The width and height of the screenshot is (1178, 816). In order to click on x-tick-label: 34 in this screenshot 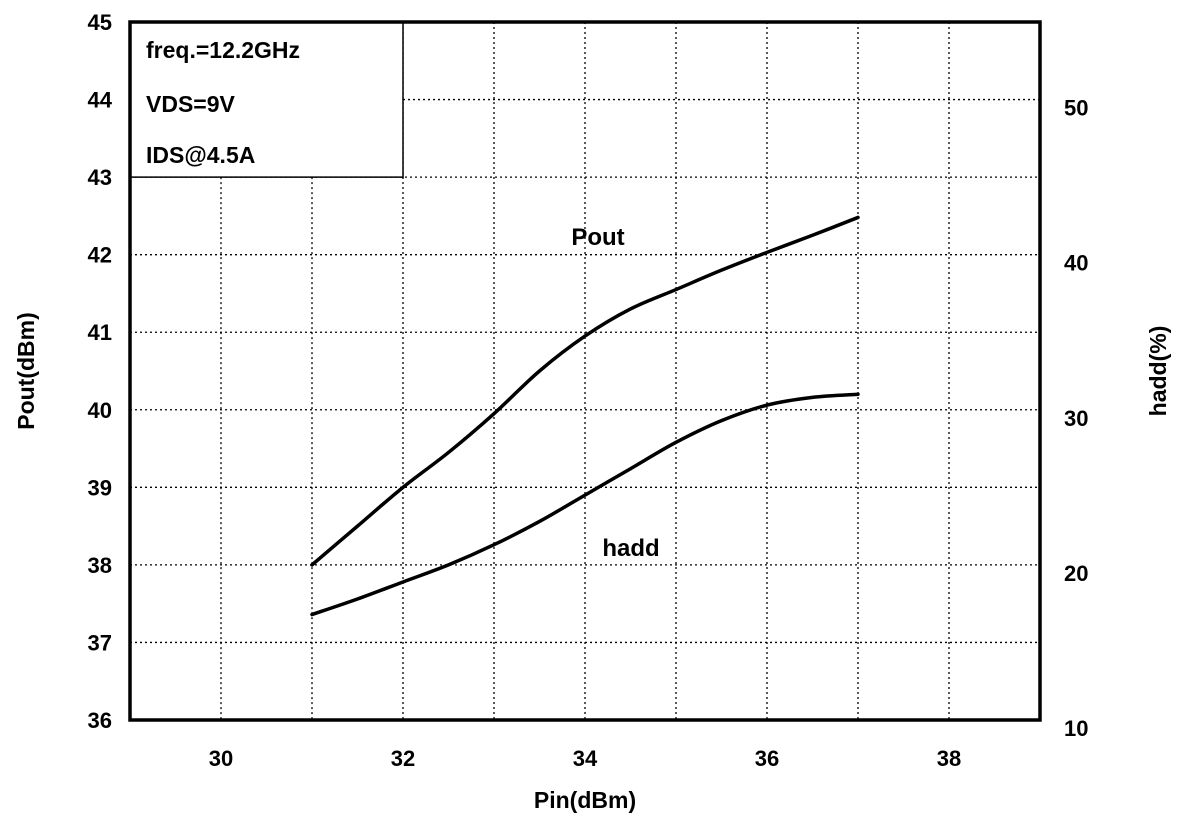, I will do `click(585, 758)`.